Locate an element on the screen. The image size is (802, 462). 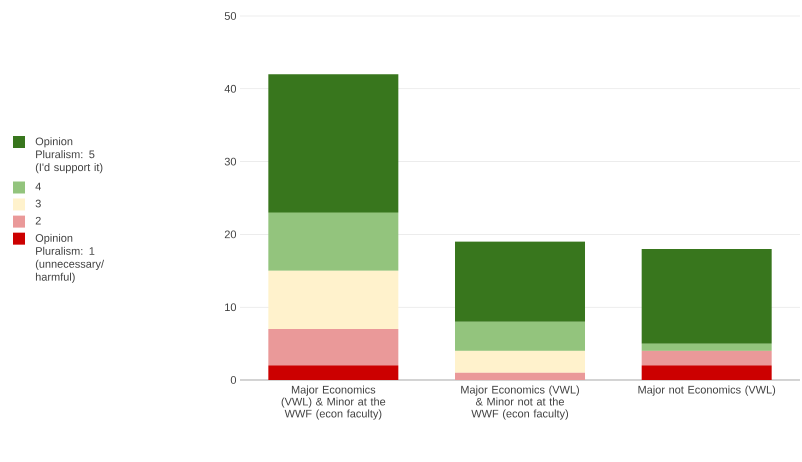
y-tick-label: 20 is located at coordinates (230, 234).